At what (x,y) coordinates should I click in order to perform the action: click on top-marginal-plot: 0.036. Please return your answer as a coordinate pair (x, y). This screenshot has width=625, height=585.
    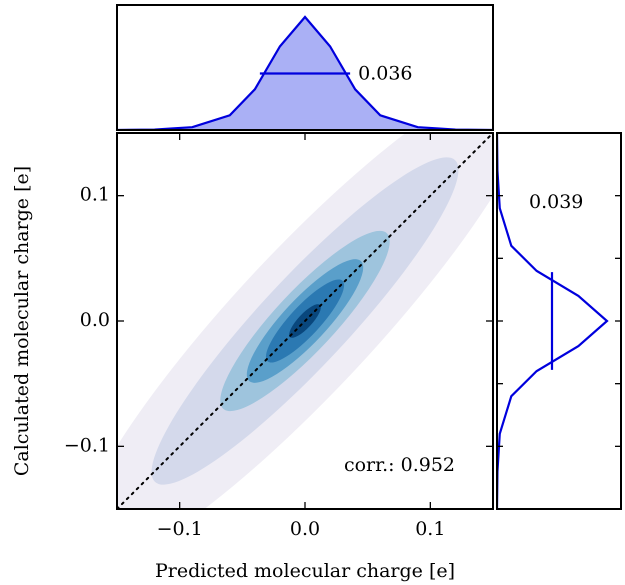
    Looking at the image, I should click on (305, 67).